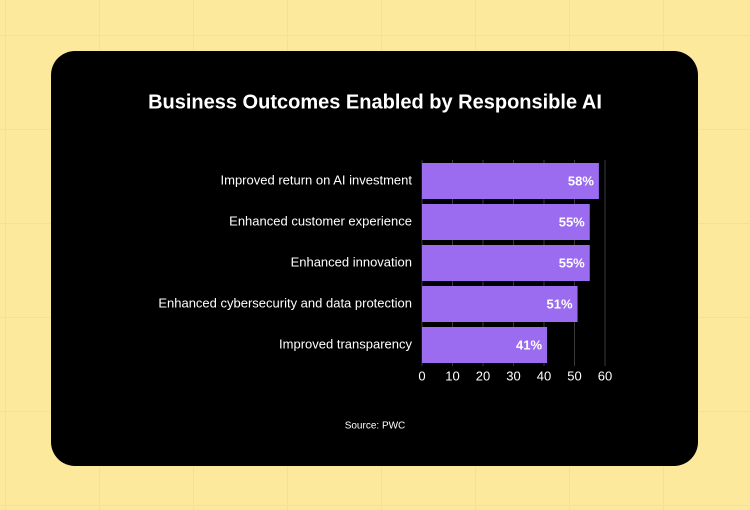  I want to click on x-tick-label: 50, so click(574, 375).